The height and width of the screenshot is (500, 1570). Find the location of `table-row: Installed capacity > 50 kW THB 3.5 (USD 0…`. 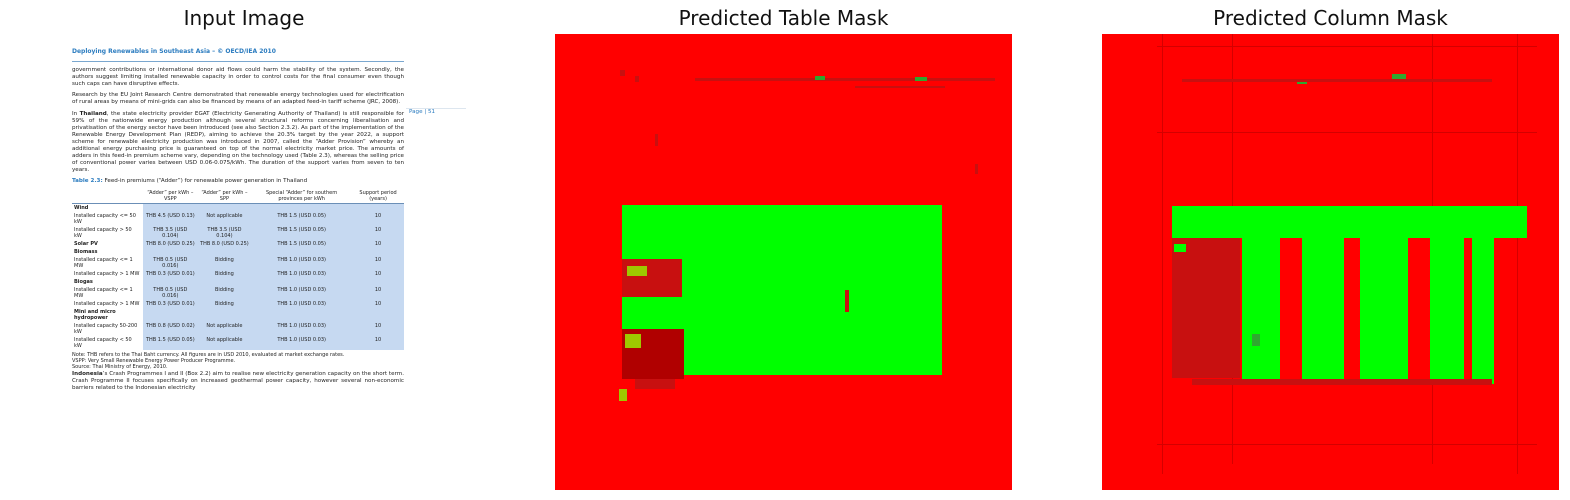

table-row: Installed capacity > 50 kW THB 3.5 (USD 0… is located at coordinates (238, 232).